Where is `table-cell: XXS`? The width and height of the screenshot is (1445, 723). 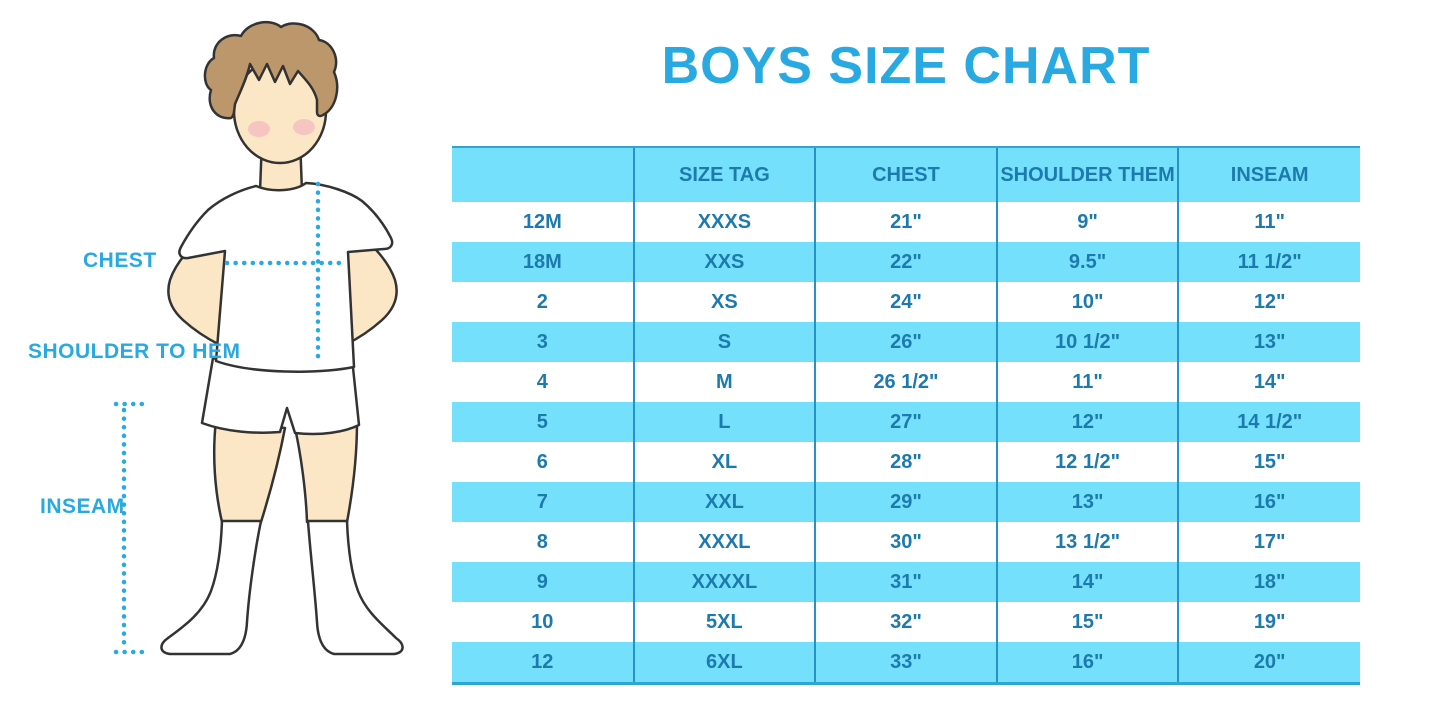 table-cell: XXS is located at coordinates (724, 262).